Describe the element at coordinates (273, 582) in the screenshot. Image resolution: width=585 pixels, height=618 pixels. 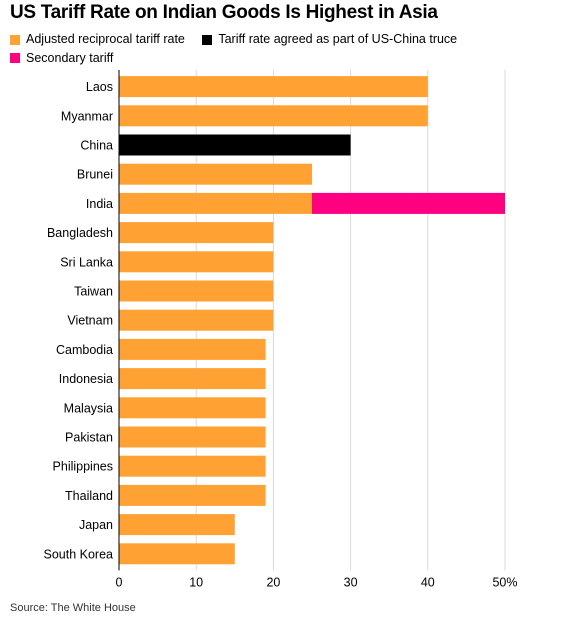
I see `x-tick-label-20: 20` at that location.